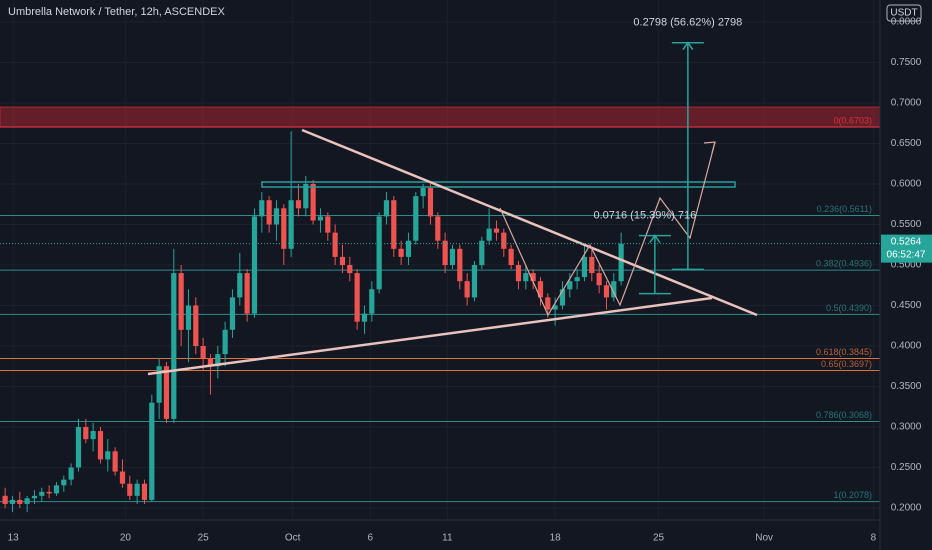 The width and height of the screenshot is (932, 550). I want to click on y-tick-label: 0.5000, so click(906, 265).